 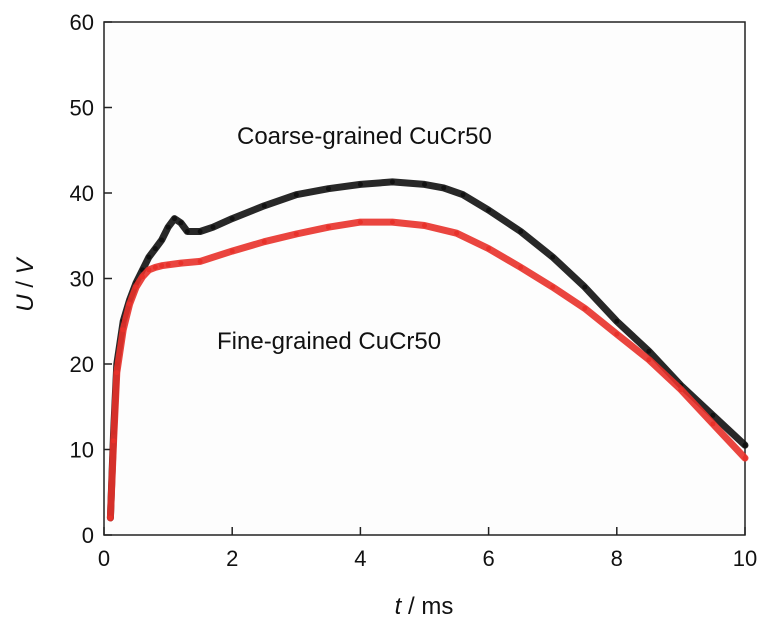 I want to click on y-tick-label: 30, so click(x=82, y=279).